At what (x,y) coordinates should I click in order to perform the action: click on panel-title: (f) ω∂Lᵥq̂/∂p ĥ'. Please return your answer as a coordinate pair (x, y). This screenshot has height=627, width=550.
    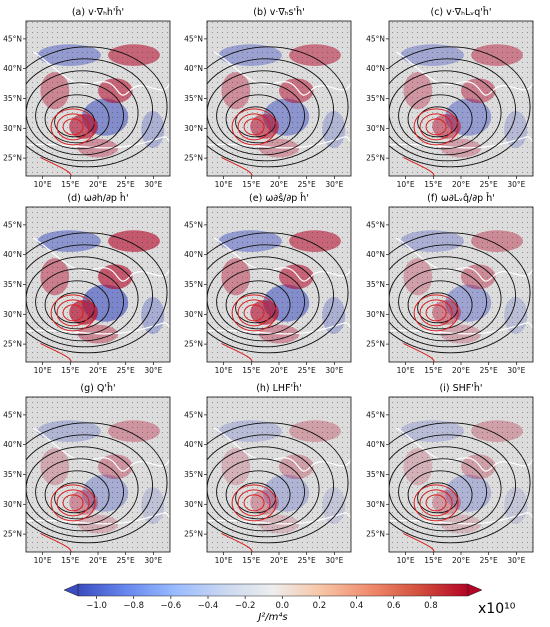
    Looking at the image, I should click on (461, 198).